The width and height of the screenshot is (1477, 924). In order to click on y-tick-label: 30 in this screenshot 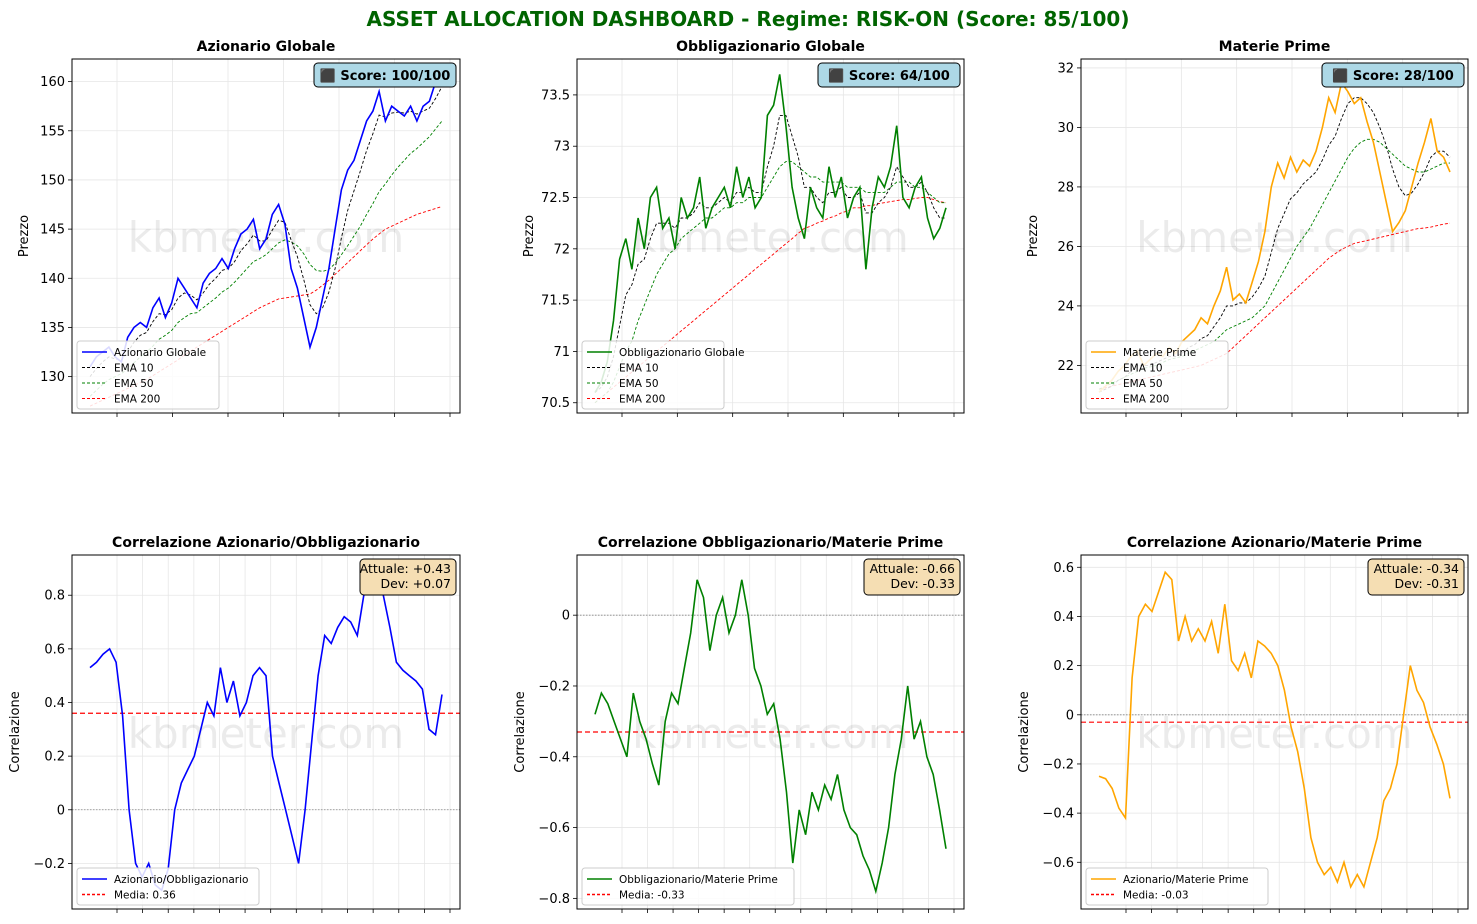, I will do `click(1065, 128)`.